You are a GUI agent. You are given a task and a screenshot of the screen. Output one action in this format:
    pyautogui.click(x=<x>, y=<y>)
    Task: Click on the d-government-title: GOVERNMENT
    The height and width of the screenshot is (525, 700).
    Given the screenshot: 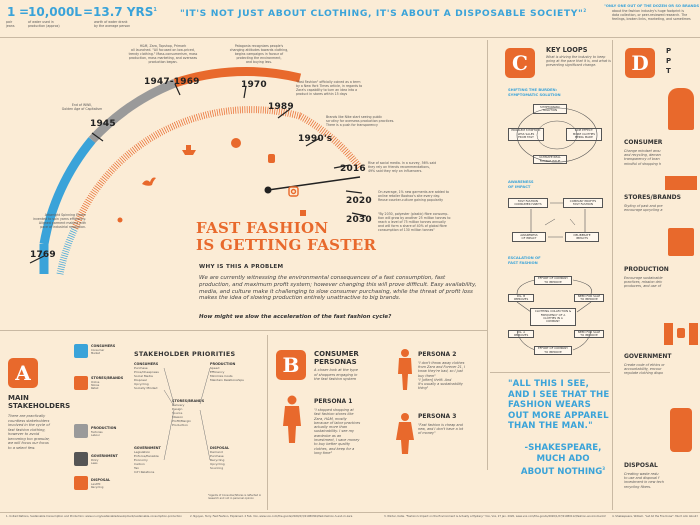 What is the action you would take?
    pyautogui.click(x=648, y=356)
    